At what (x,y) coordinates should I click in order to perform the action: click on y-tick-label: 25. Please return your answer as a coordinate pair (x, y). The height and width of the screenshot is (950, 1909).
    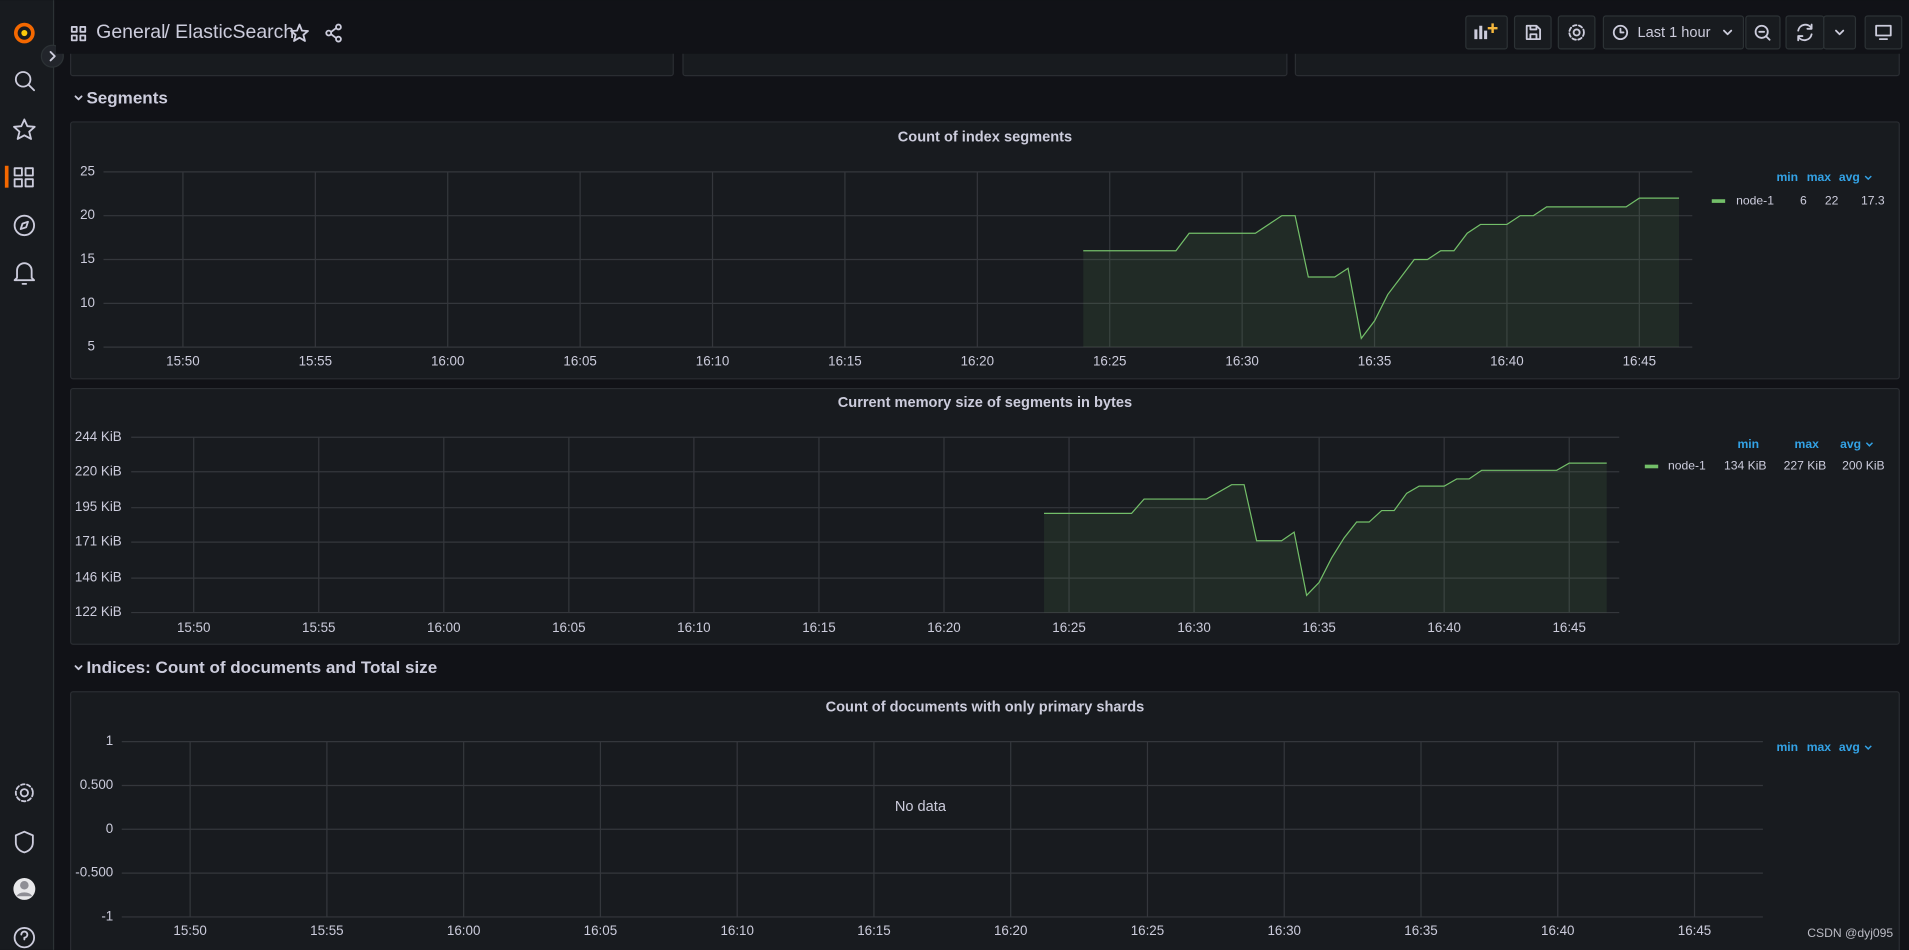
    Looking at the image, I should click on (87, 170).